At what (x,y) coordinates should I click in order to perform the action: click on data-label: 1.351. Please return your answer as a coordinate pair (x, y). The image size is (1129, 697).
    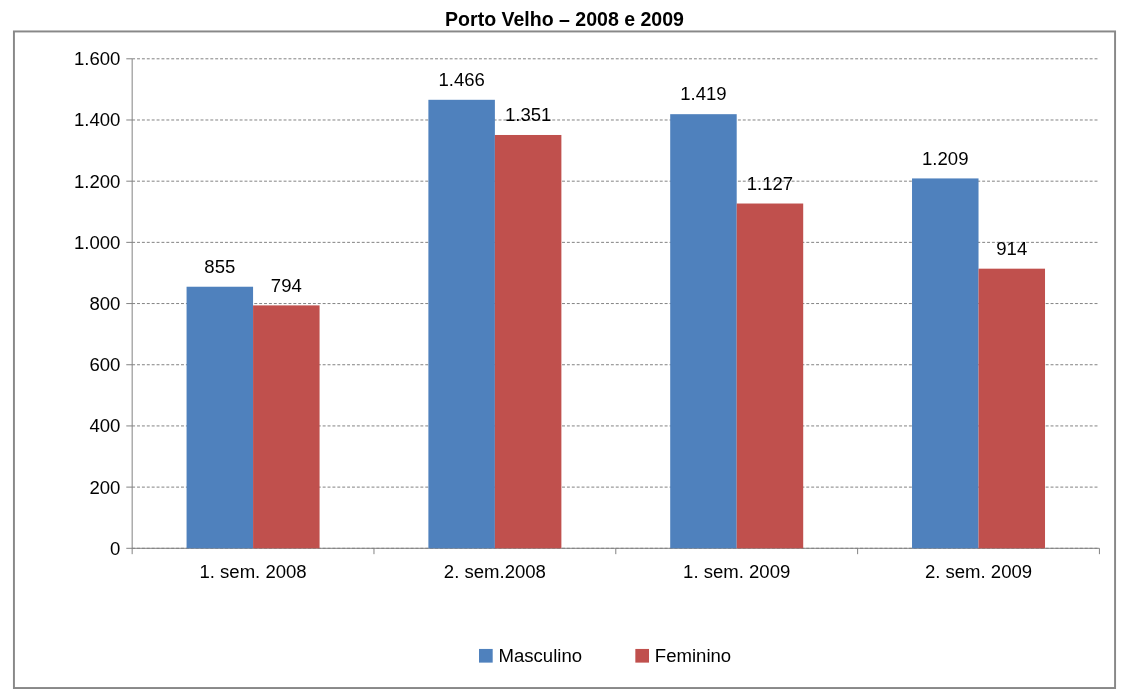
    Looking at the image, I should click on (528, 115).